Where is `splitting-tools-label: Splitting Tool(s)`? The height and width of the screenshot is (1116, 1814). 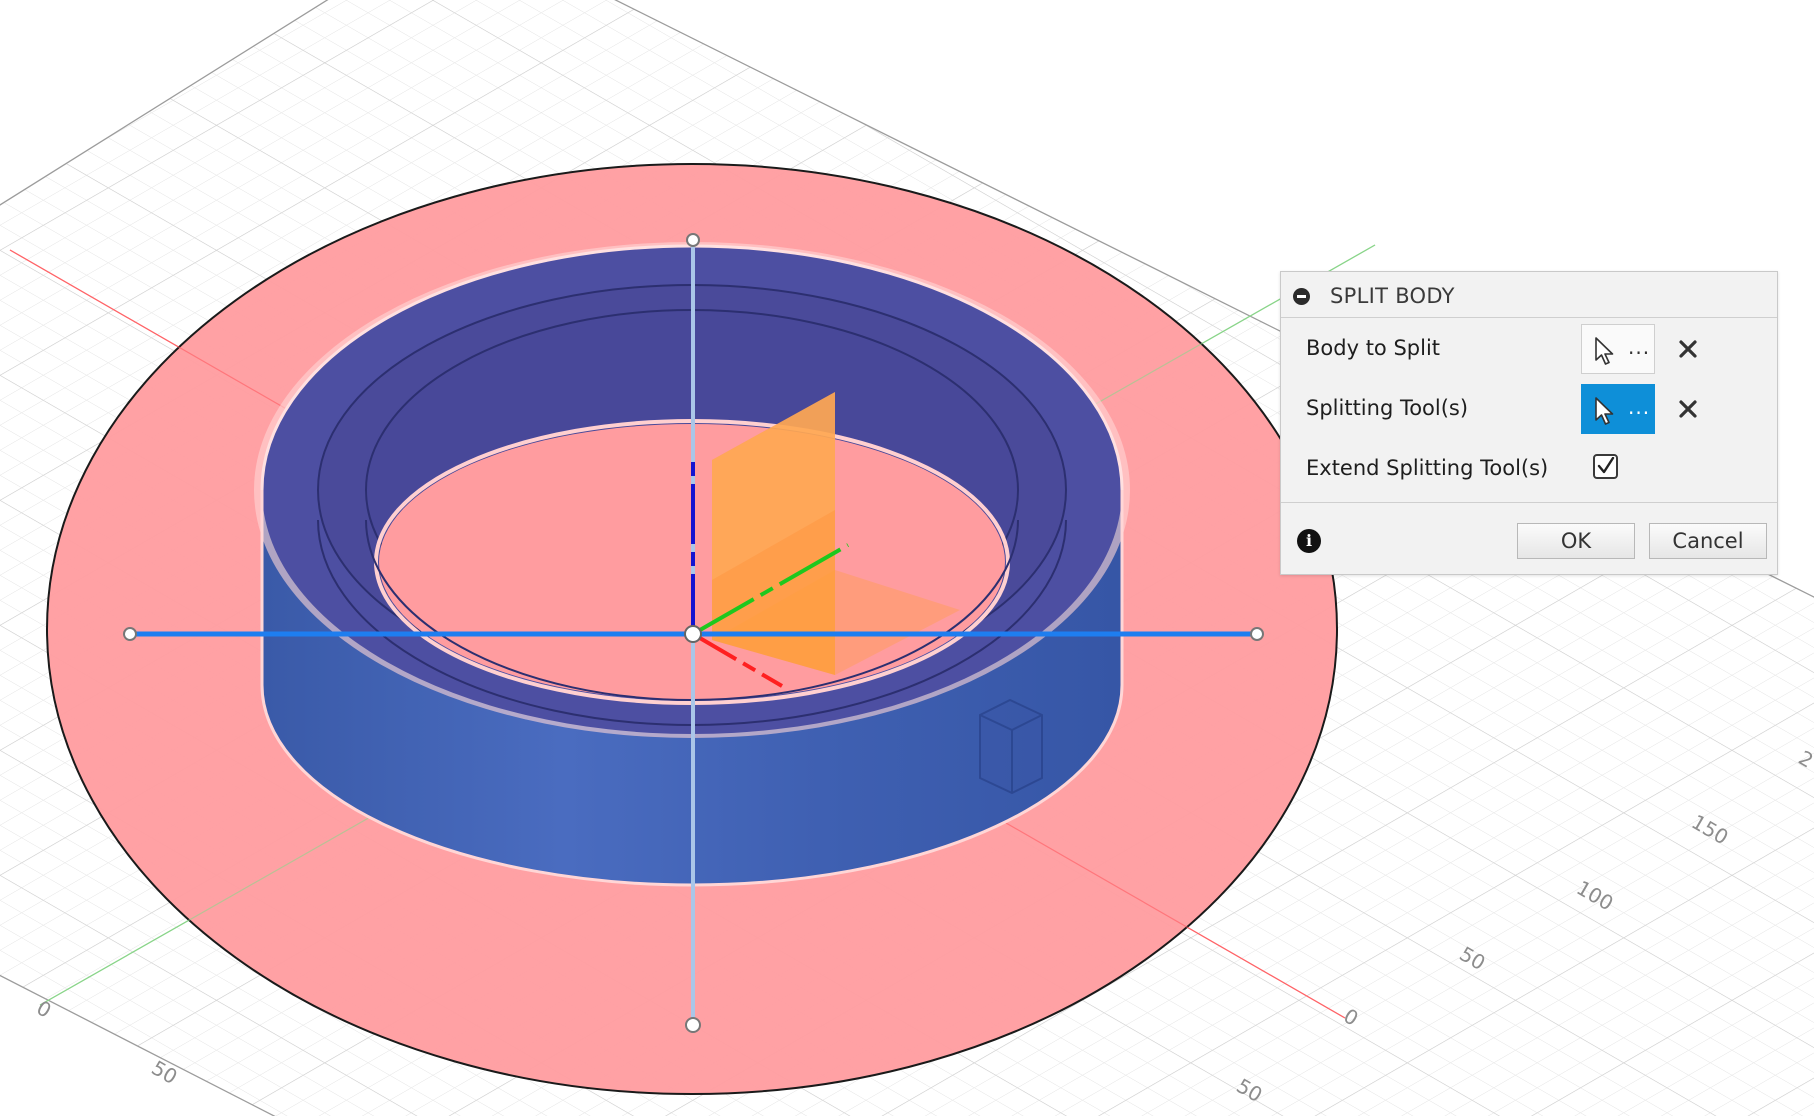 splitting-tools-label: Splitting Tool(s) is located at coordinates (1387, 408).